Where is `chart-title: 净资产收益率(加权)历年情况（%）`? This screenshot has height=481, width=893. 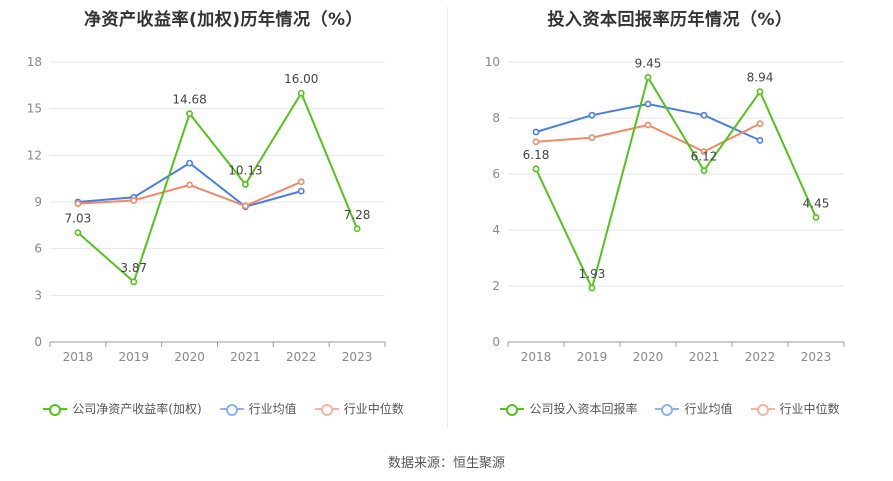
chart-title: 净资产收益率(加权)历年情况（%） is located at coordinates (223, 20).